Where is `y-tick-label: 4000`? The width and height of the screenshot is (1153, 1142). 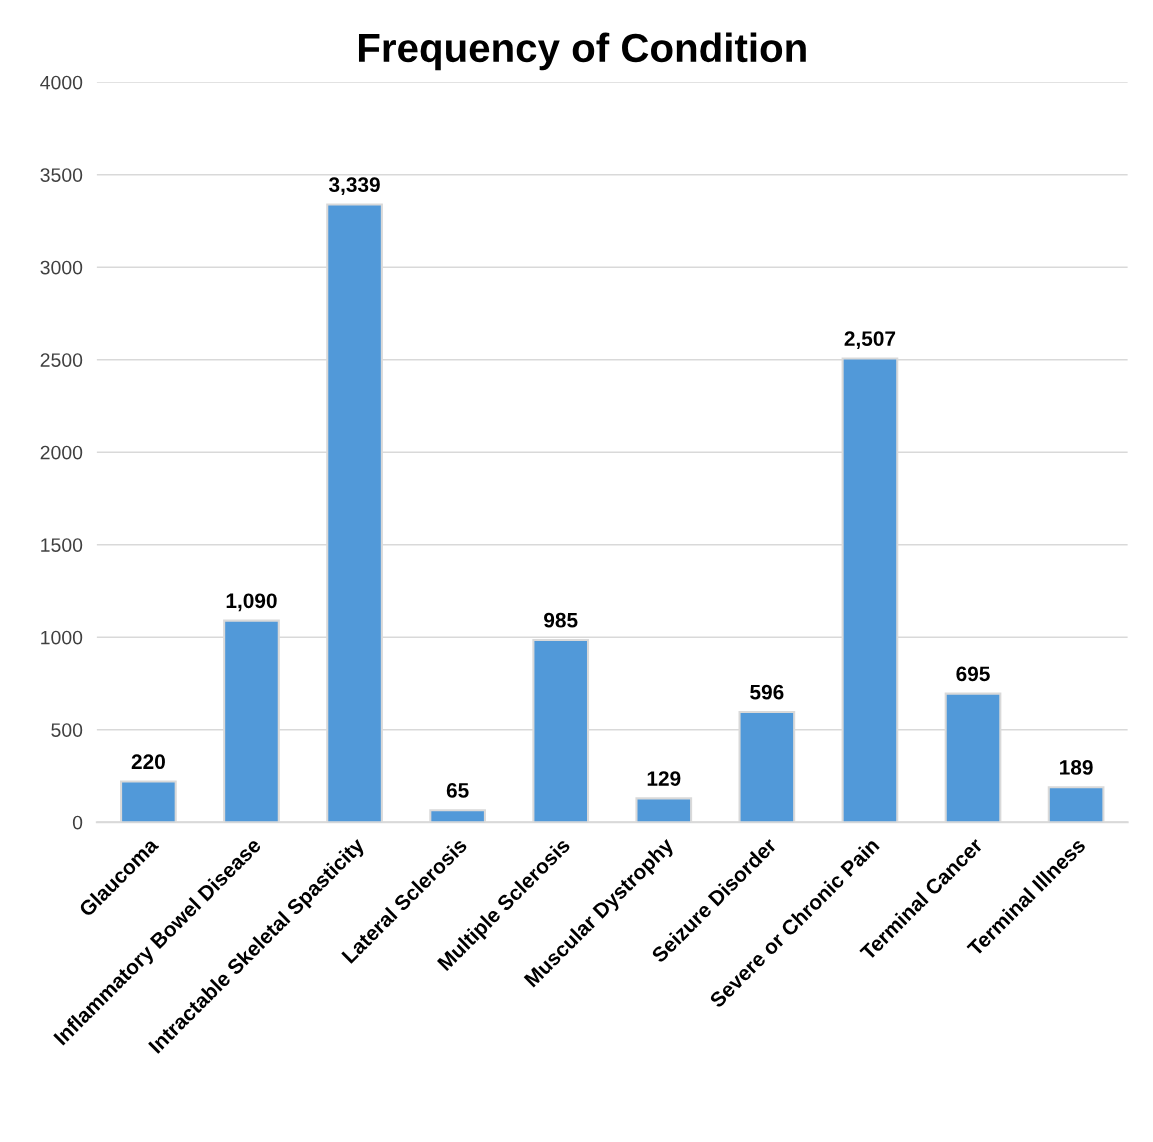
y-tick-label: 4000 is located at coordinates (61, 82).